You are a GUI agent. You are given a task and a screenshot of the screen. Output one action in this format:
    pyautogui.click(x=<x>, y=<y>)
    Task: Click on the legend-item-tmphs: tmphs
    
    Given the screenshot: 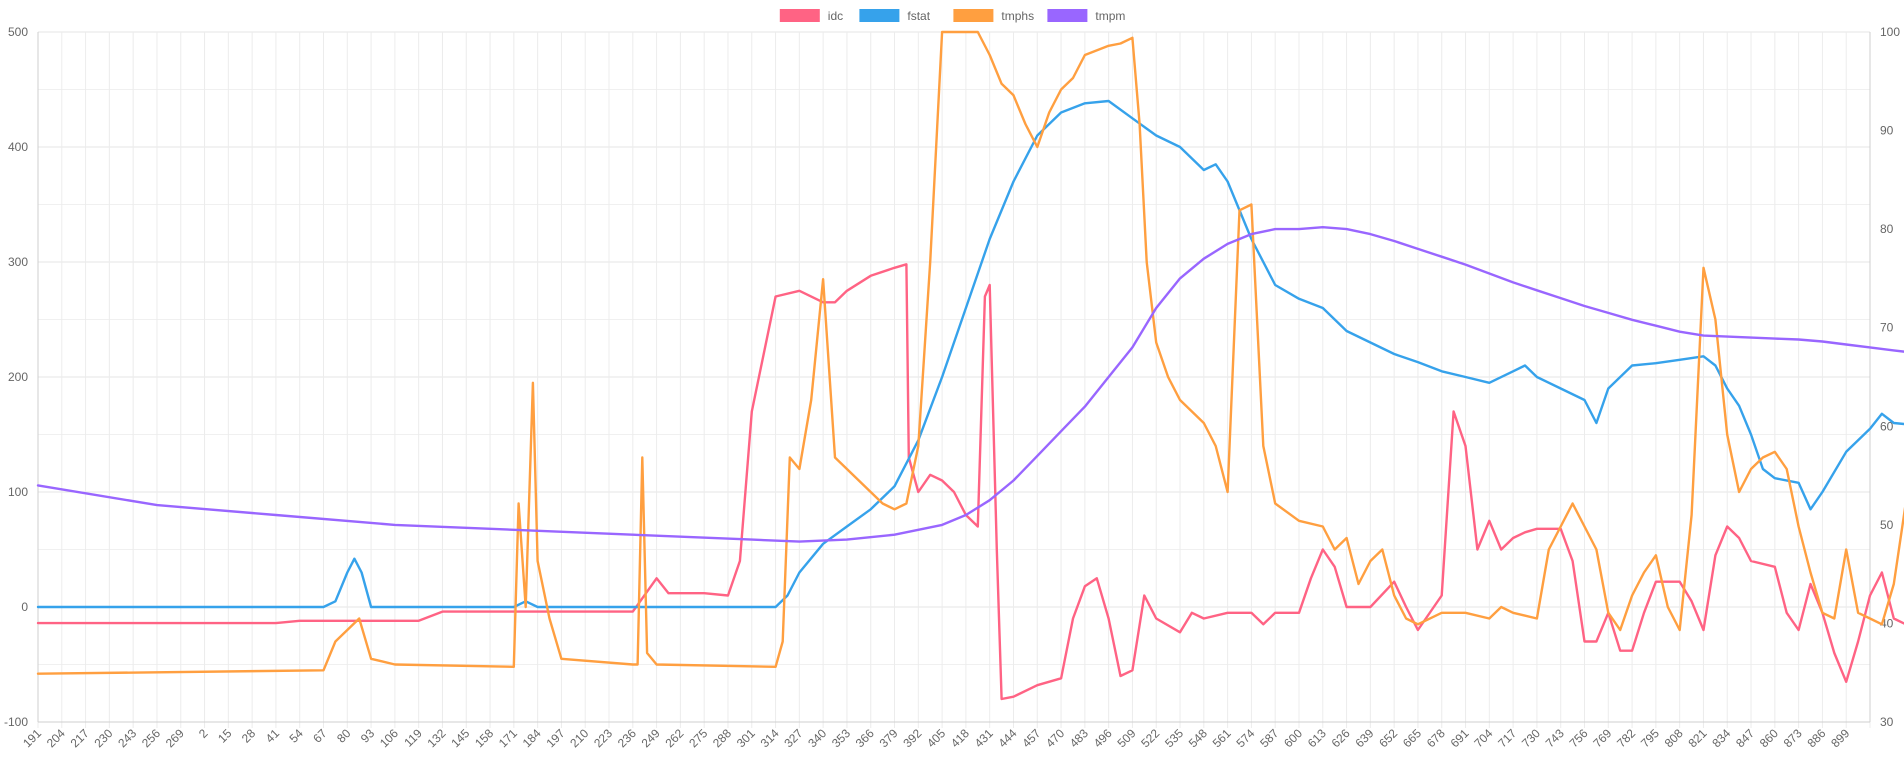 What is the action you would take?
    pyautogui.click(x=993, y=16)
    